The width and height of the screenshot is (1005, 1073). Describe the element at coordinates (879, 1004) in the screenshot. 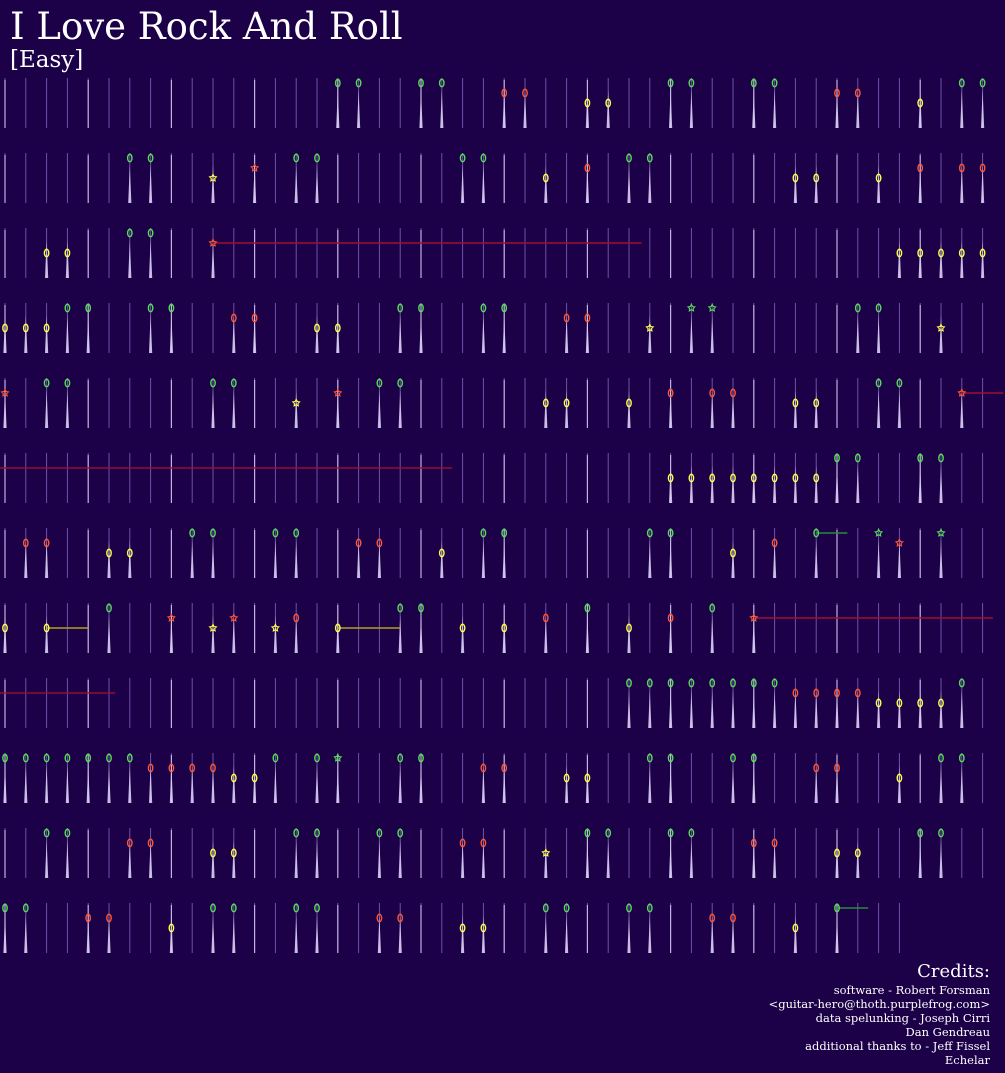

I see `credit-line: <guitar-hero@thoth.purplefrog.com>` at that location.